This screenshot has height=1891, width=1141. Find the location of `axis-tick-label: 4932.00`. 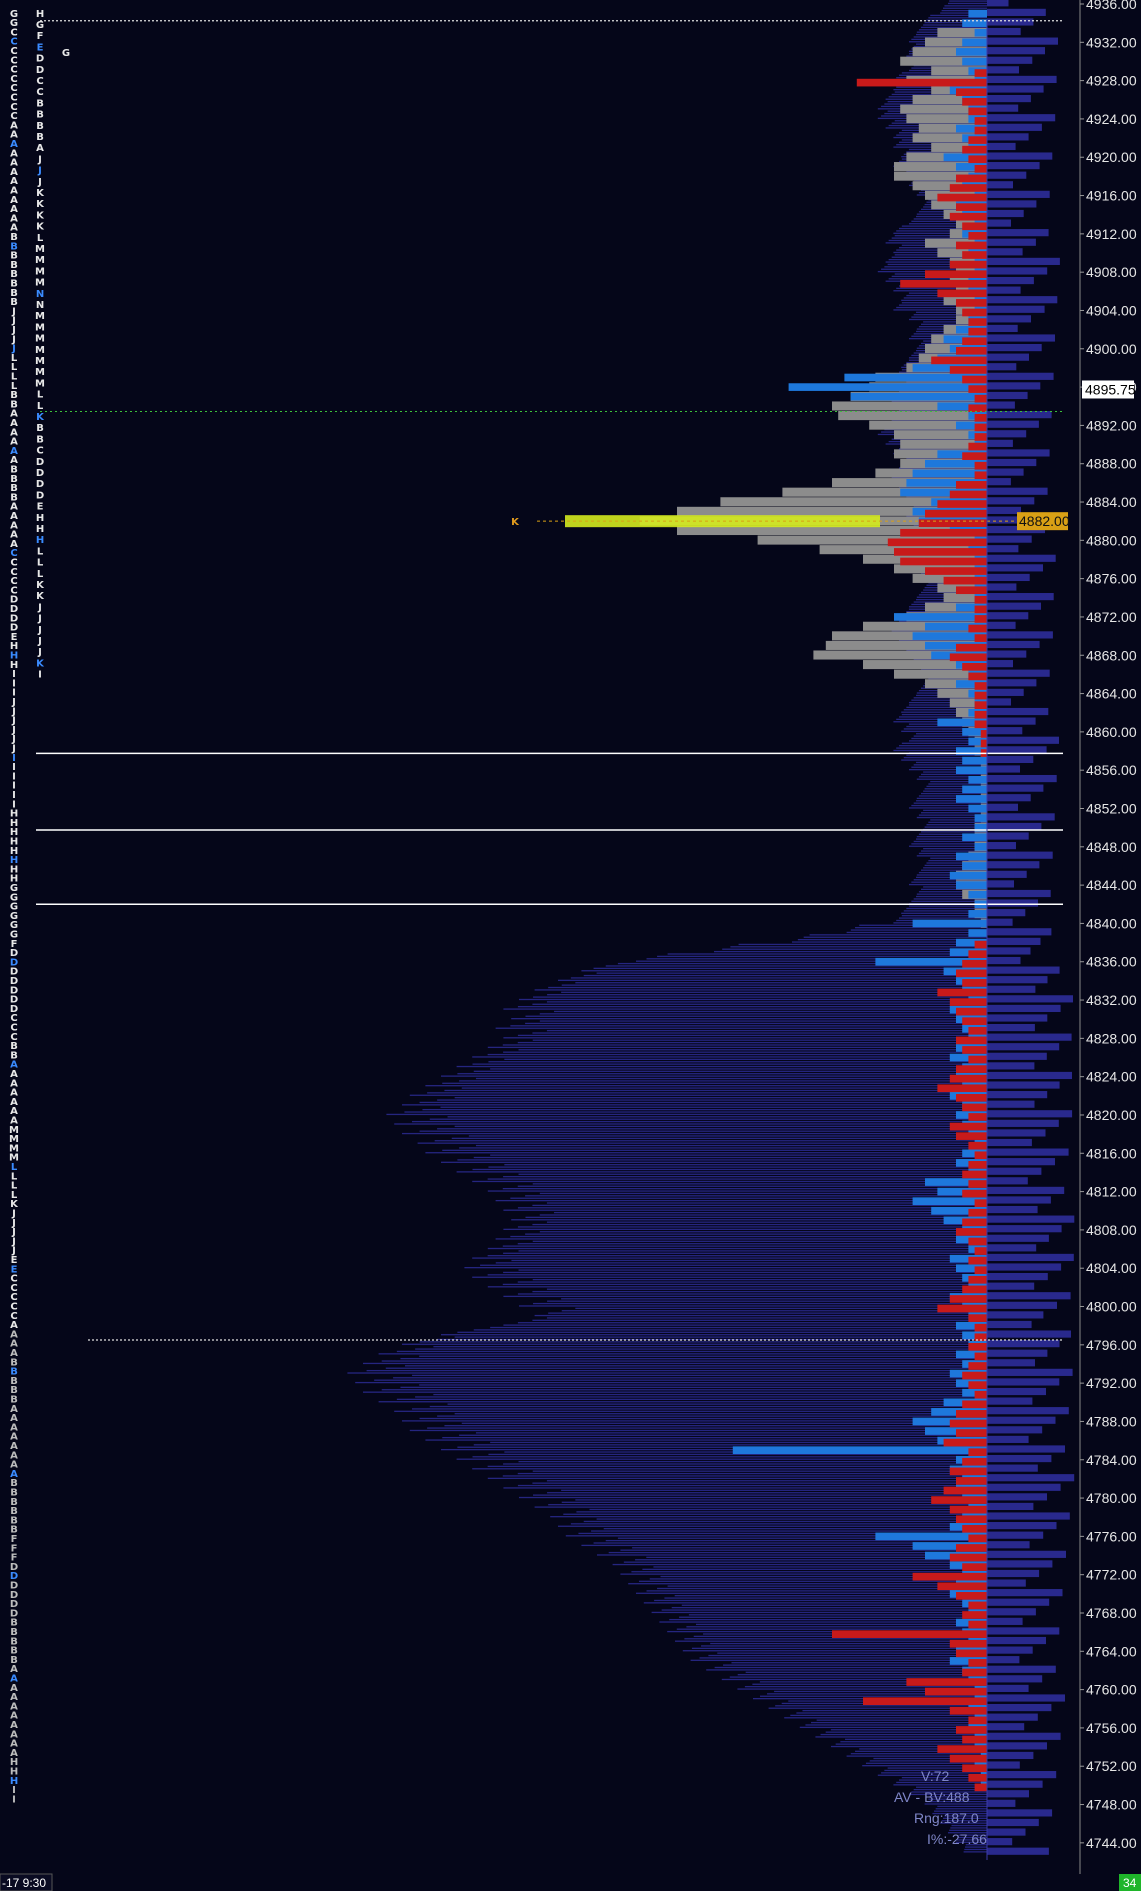

axis-tick-label: 4932.00 is located at coordinates (1111, 42).